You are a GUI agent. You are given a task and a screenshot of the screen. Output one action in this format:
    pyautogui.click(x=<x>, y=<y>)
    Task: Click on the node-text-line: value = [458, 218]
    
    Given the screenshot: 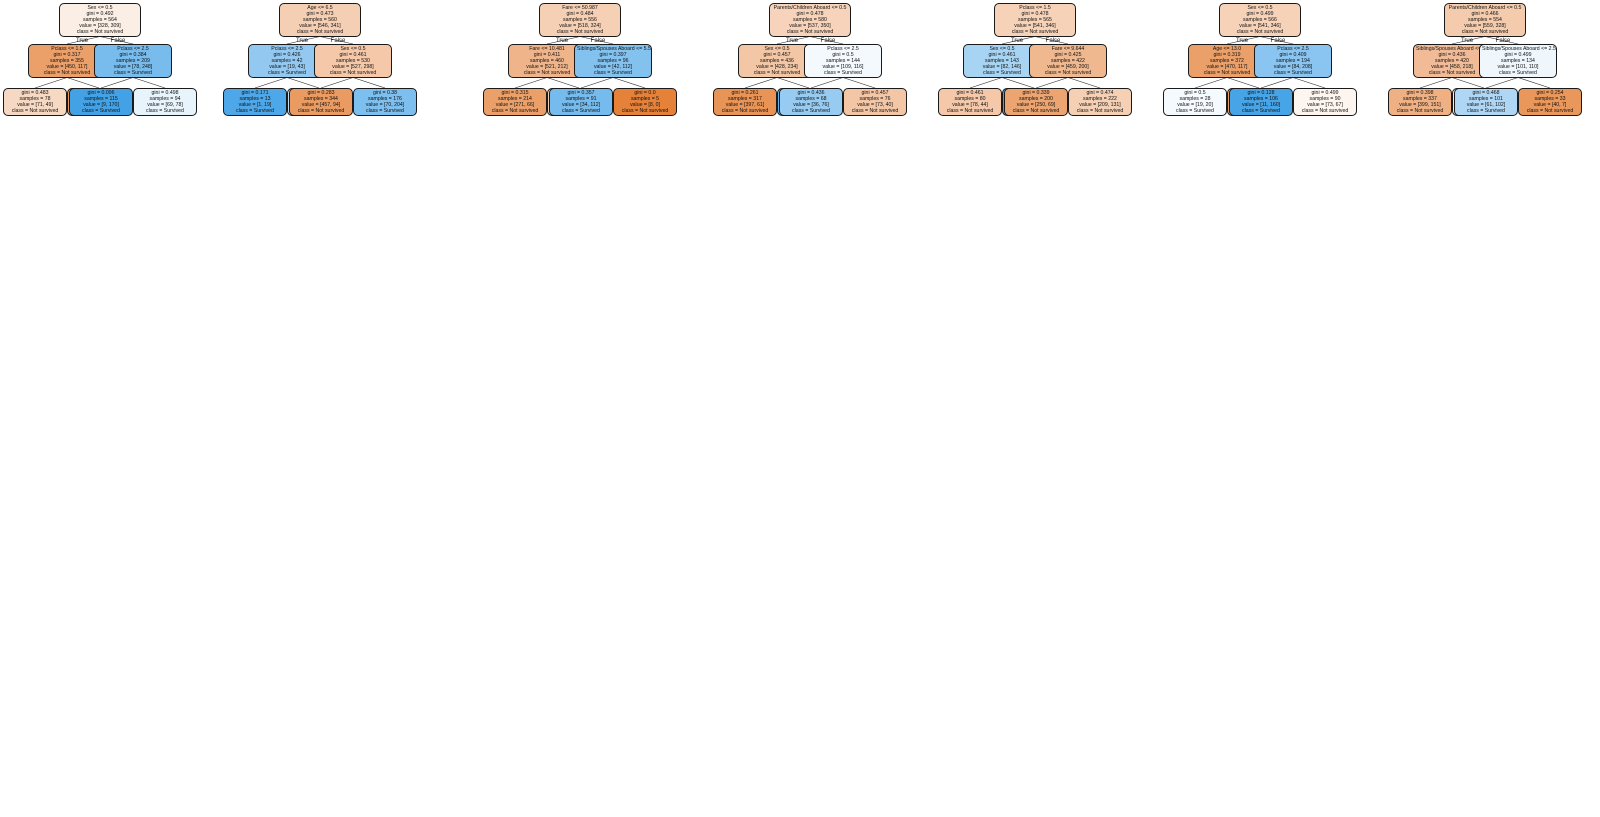 What is the action you would take?
    pyautogui.click(x=1452, y=67)
    